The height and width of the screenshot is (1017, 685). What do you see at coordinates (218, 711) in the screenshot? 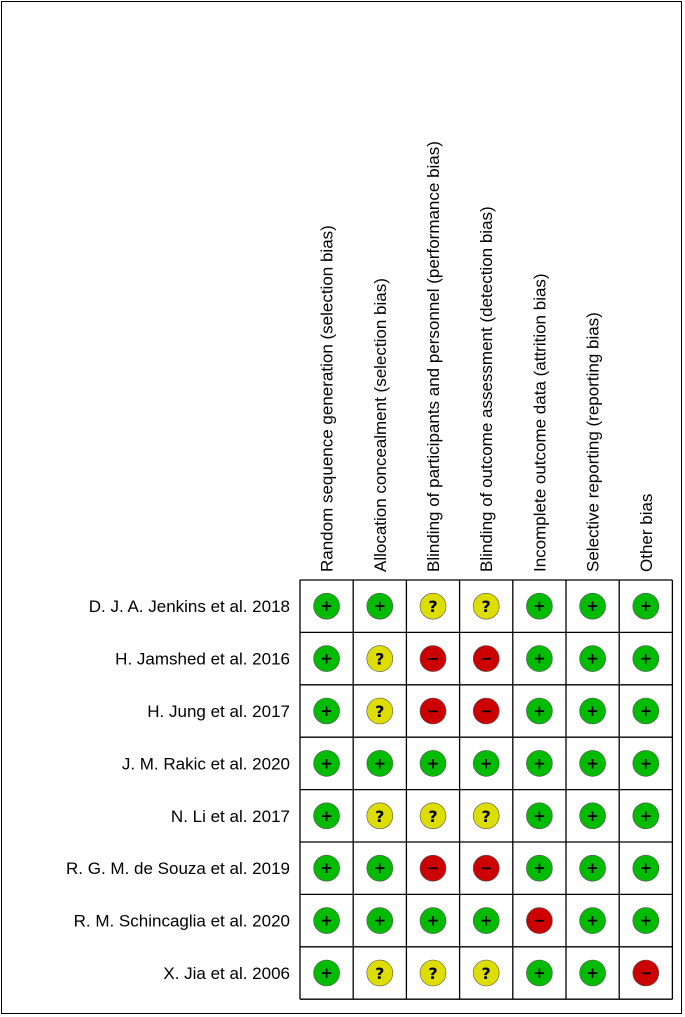
I see `study-label: H. Jung et al. 2017` at bounding box center [218, 711].